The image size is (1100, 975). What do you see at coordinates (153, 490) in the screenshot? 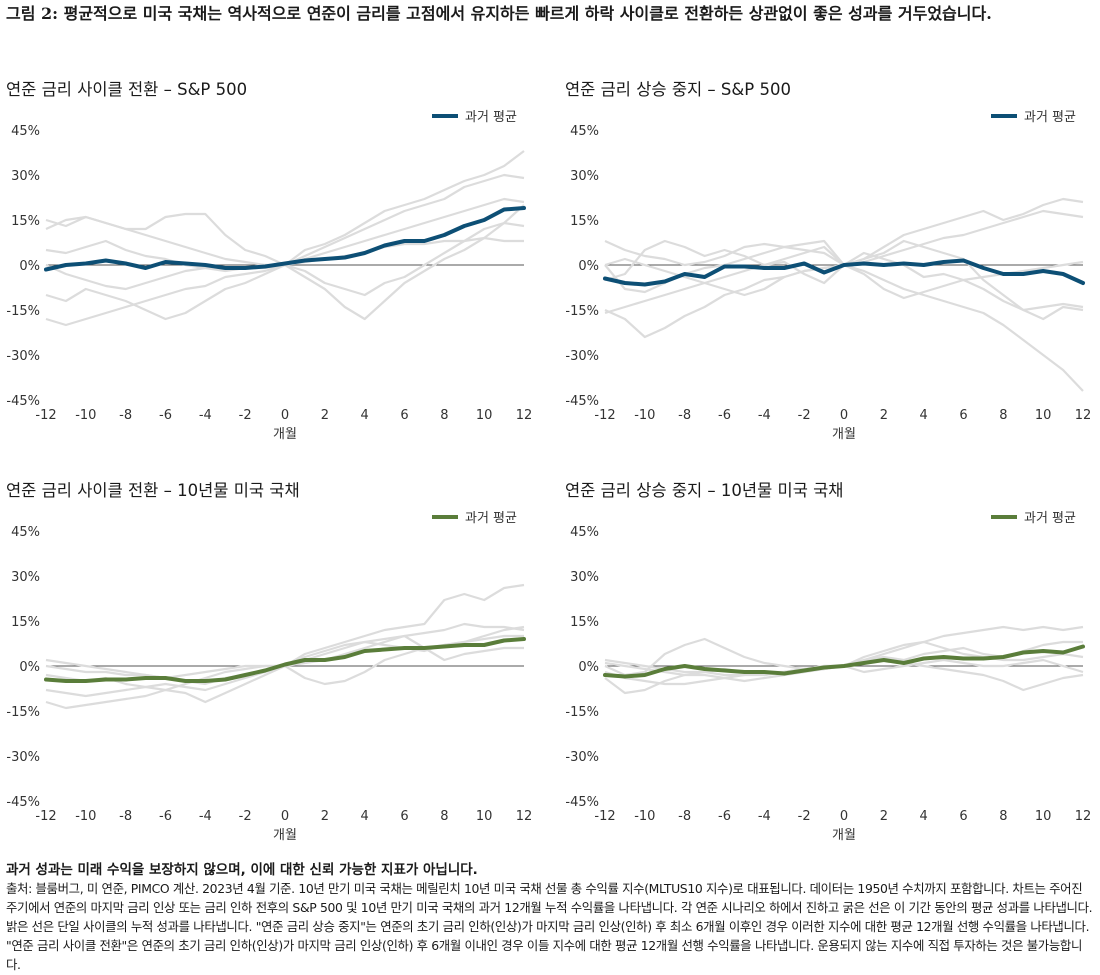
I see `chart-title: 연준 금리 사이클 전환 – 10년물 미국 국채` at bounding box center [153, 490].